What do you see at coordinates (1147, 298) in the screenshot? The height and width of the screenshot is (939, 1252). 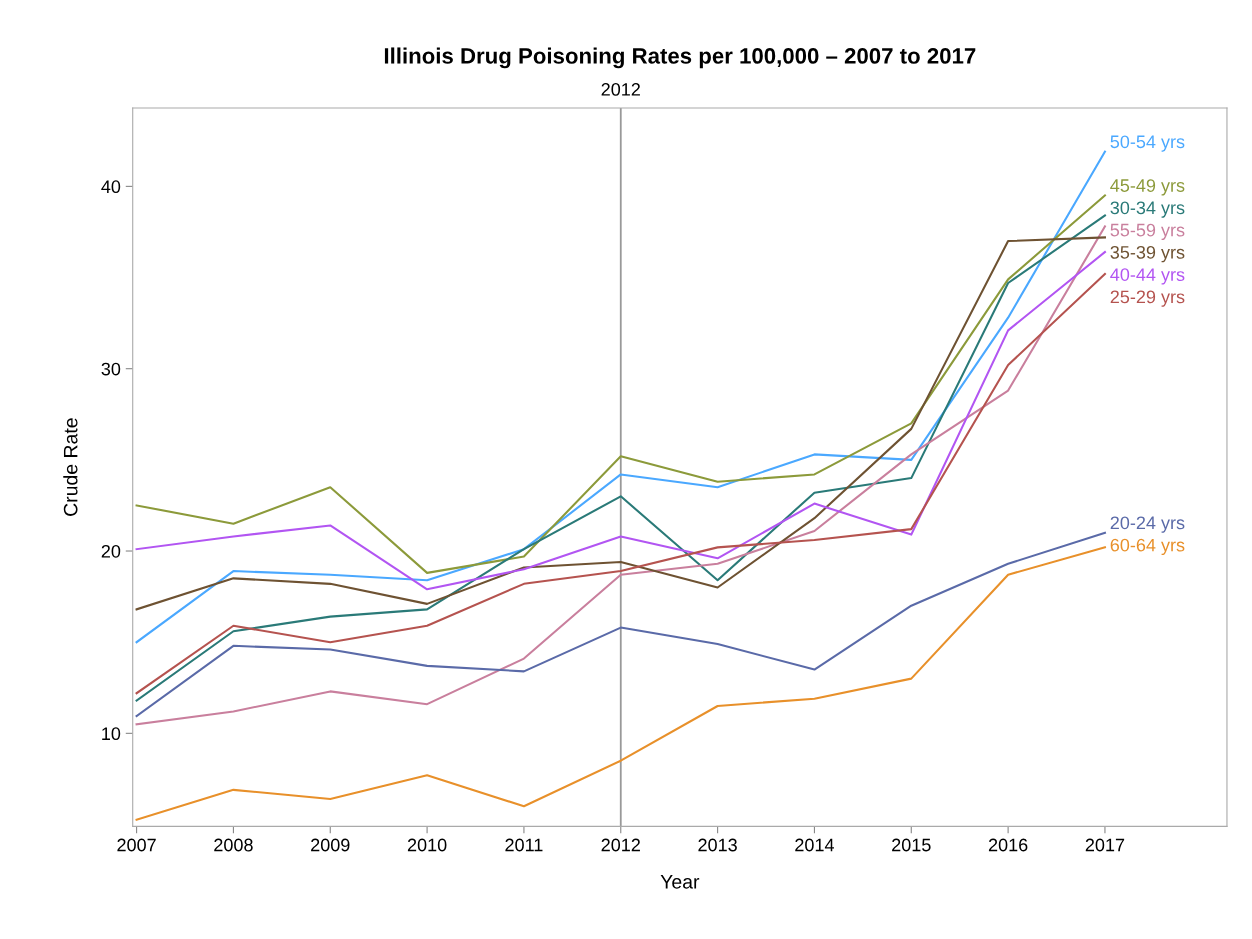 I see `series-label: 25-29 yrs` at bounding box center [1147, 298].